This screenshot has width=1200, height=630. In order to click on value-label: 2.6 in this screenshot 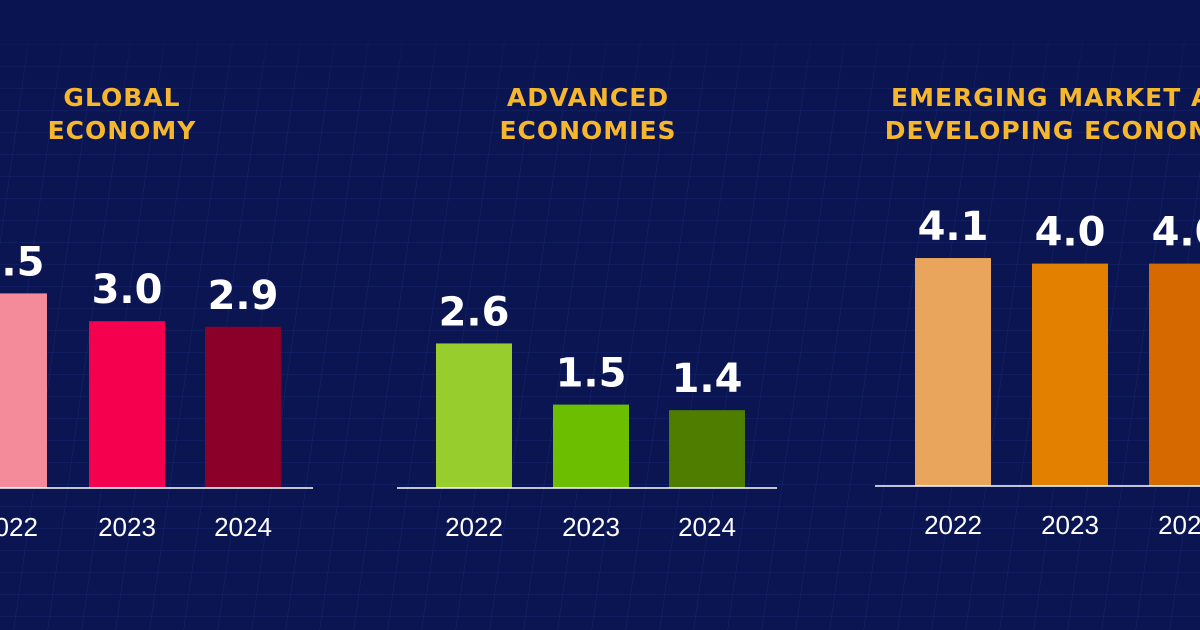, I will do `click(474, 312)`.